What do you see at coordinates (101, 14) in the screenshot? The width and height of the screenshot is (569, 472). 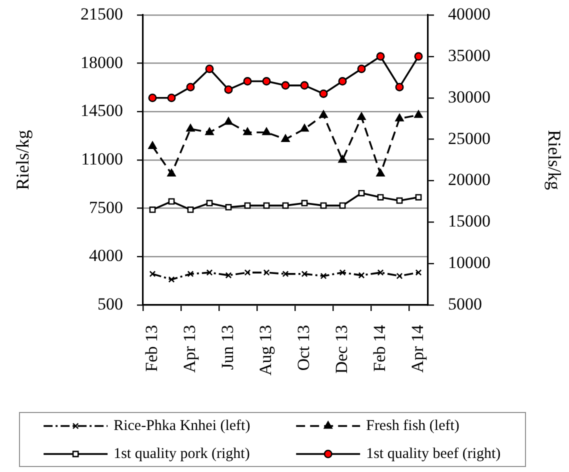 I see `y-tick-label: 21500` at bounding box center [101, 14].